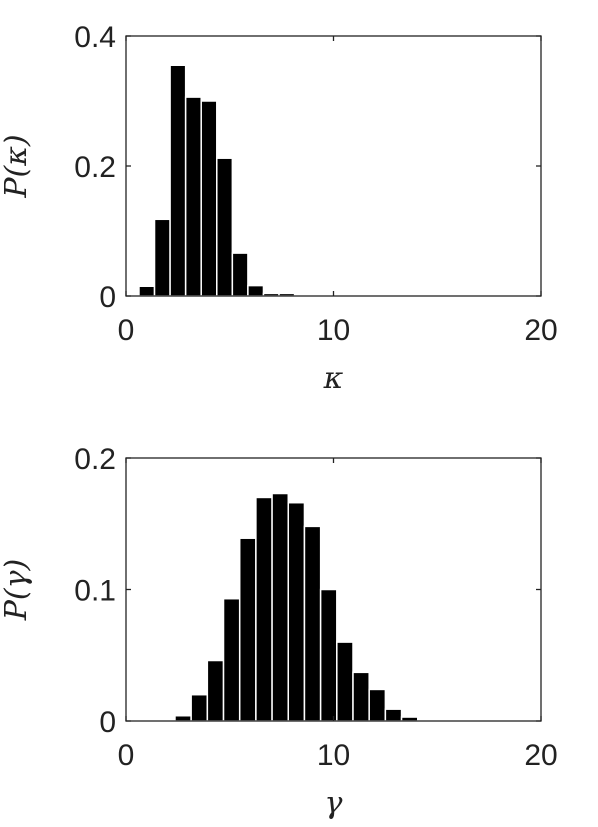 This screenshot has width=598, height=827. I want to click on kappa-x-tick-label-2: 20, so click(540, 330).